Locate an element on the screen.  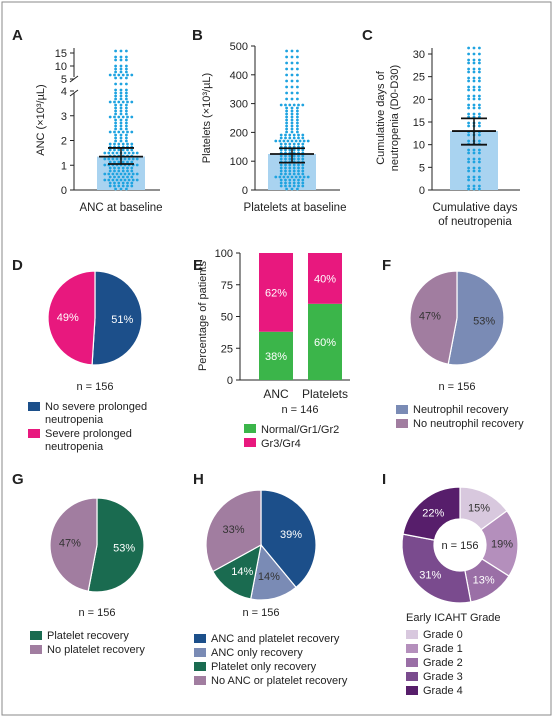
g-legend-swatch is located at coordinates (36, 635).